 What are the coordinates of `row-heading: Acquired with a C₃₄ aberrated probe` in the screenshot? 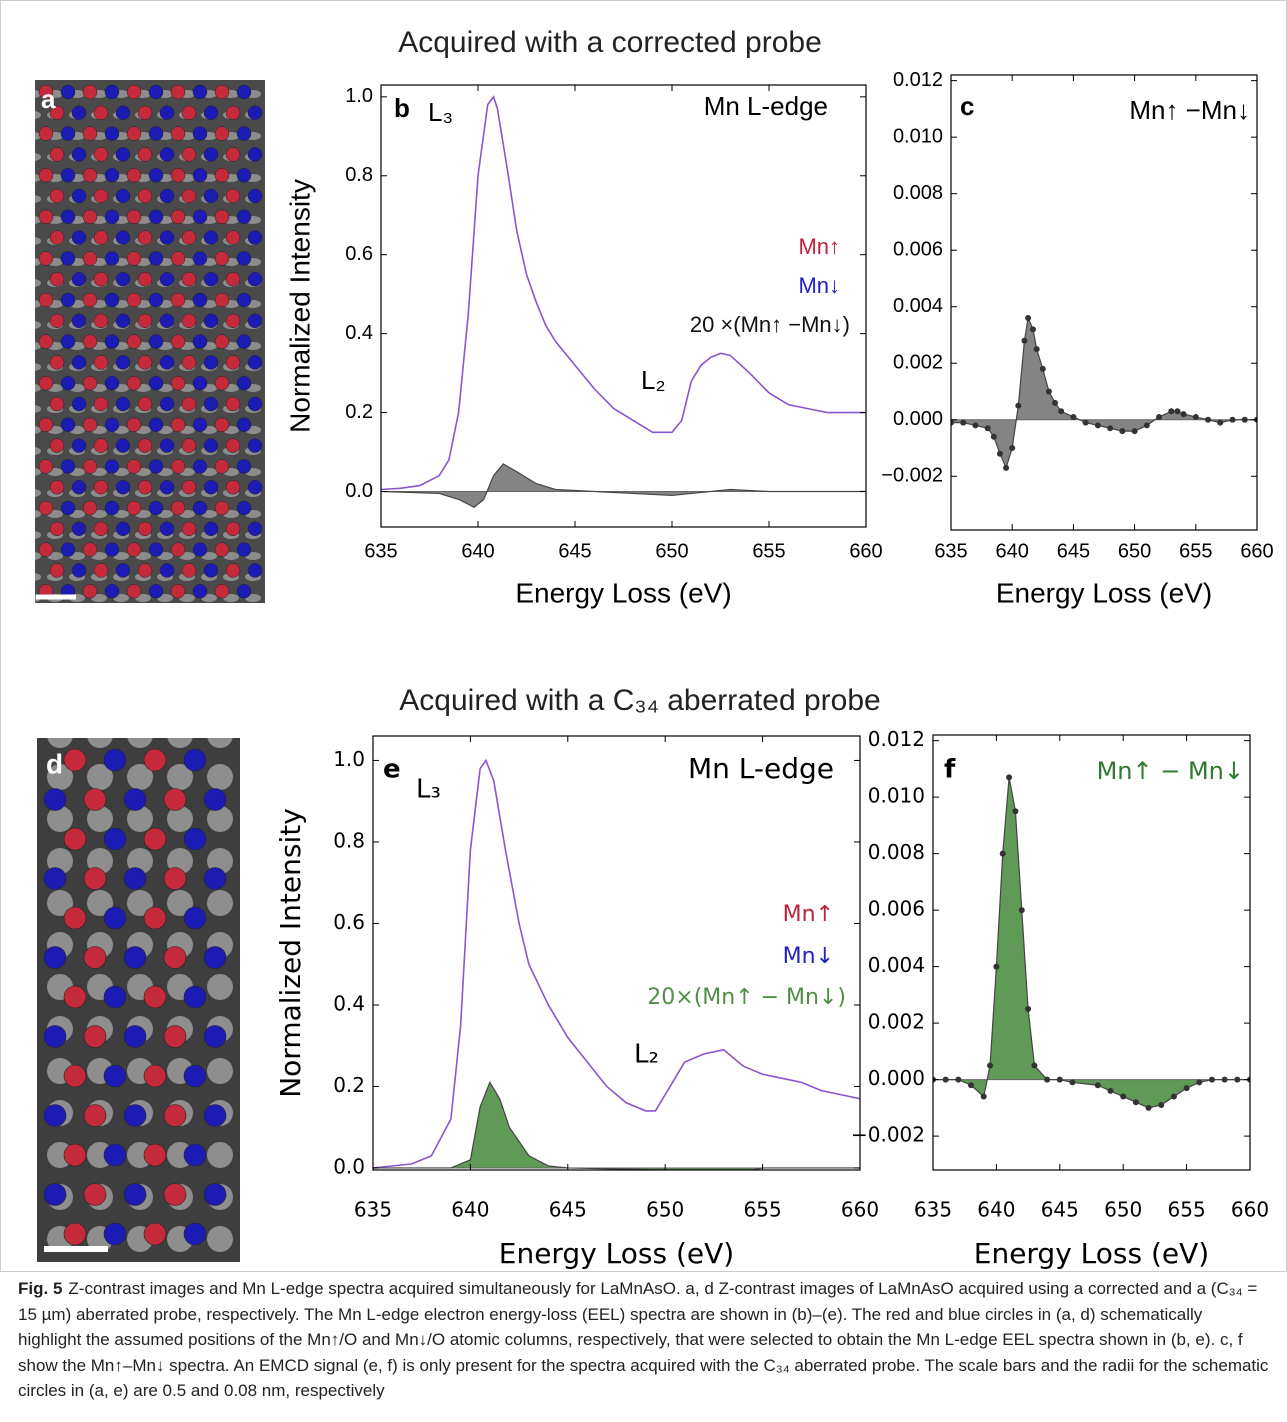 It's located at (639, 700).